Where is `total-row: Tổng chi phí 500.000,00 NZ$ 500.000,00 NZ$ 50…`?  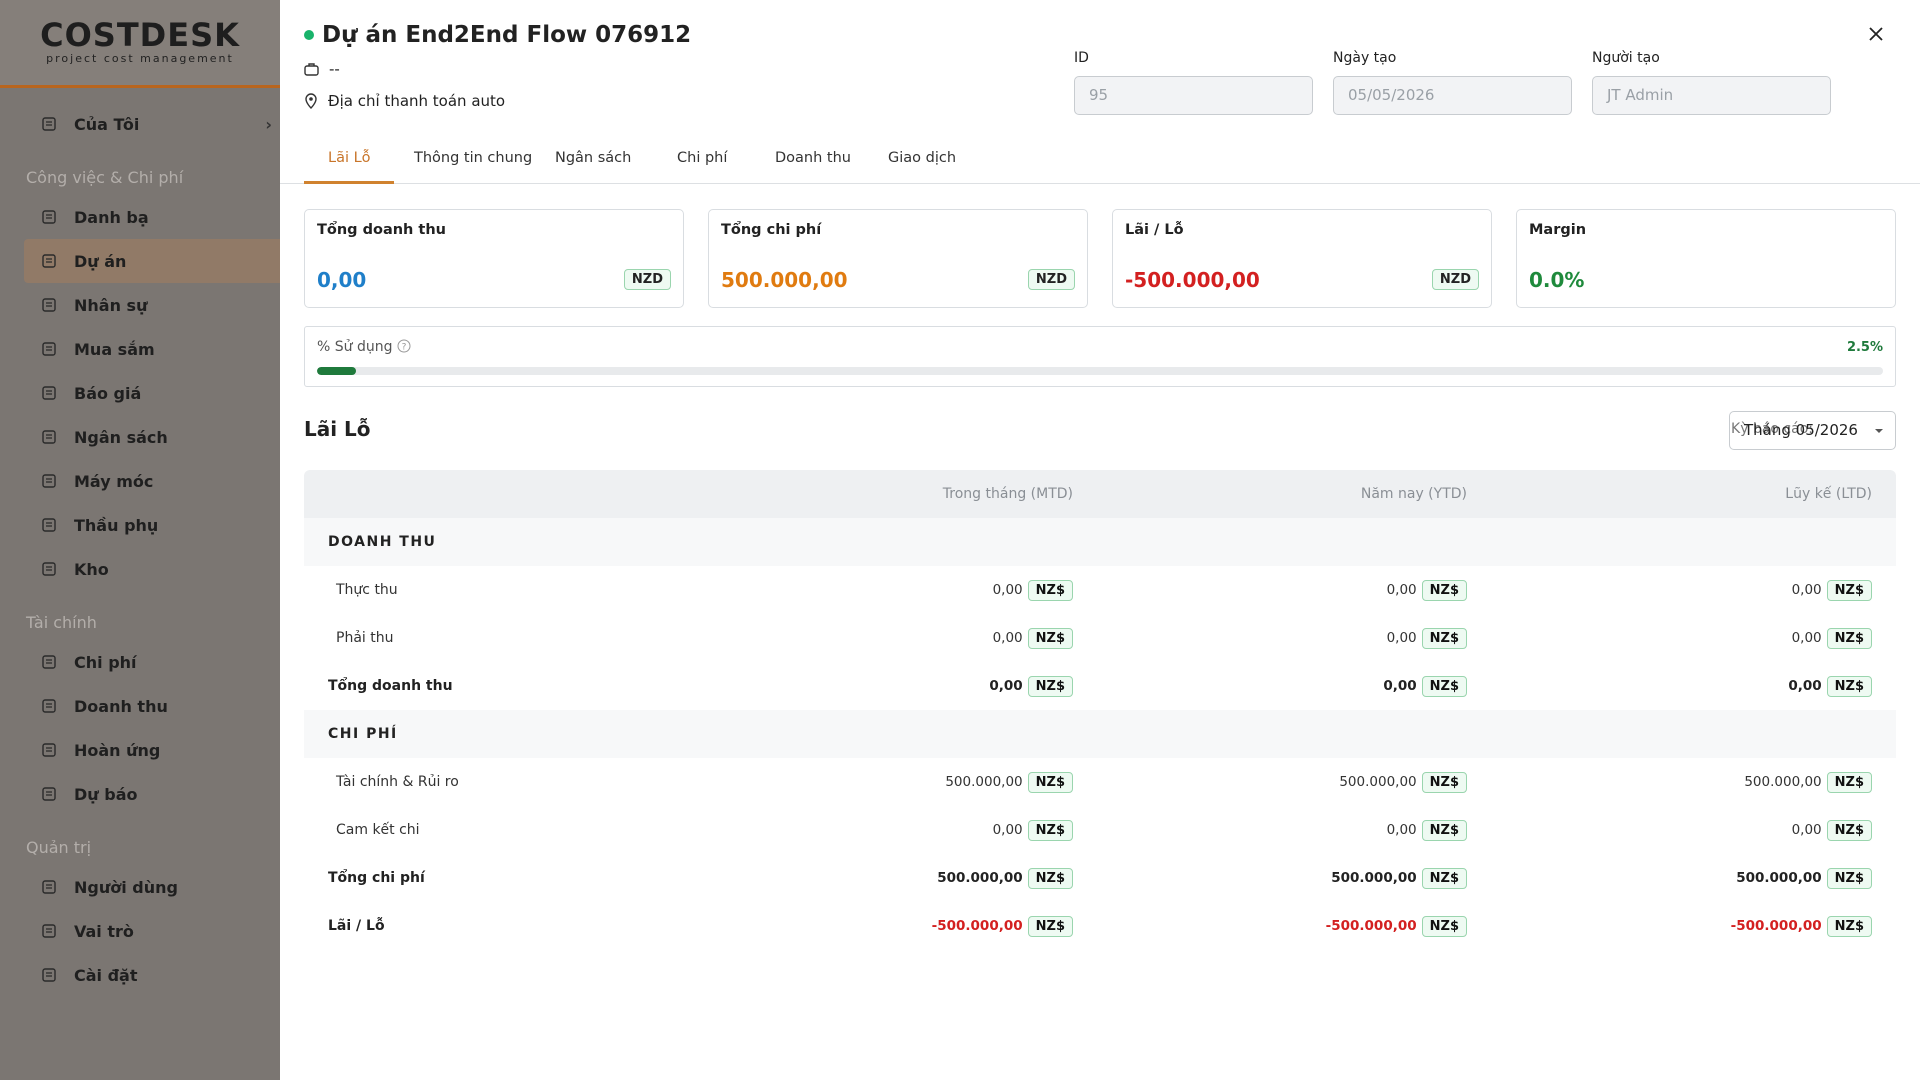
total-row: Tổng chi phí 500.000,00 NZ$ 500.000,00 NZ$ 50… is located at coordinates (1100, 878).